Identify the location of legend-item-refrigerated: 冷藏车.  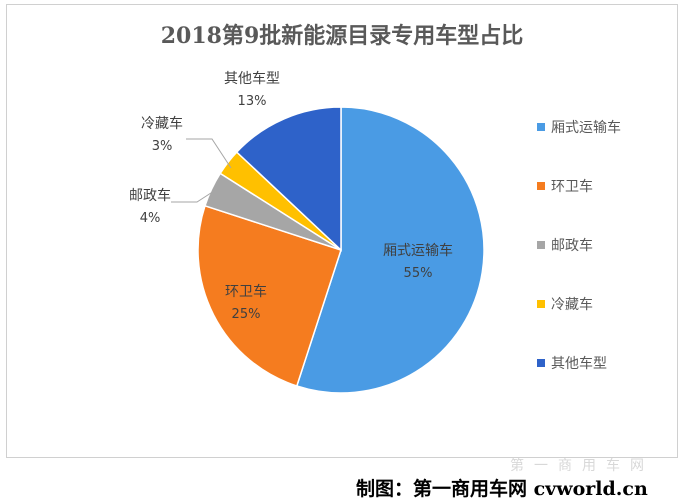
(579, 303).